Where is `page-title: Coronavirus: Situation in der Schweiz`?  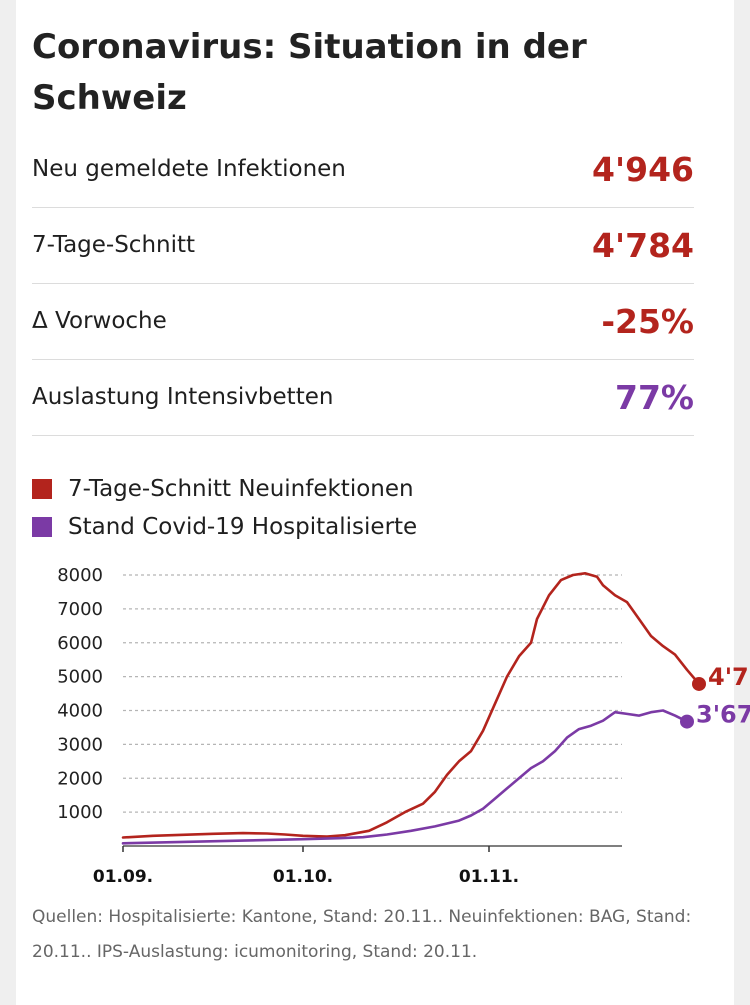
page-title: Coronavirus: Situation in der Schweiz is located at coordinates (309, 72).